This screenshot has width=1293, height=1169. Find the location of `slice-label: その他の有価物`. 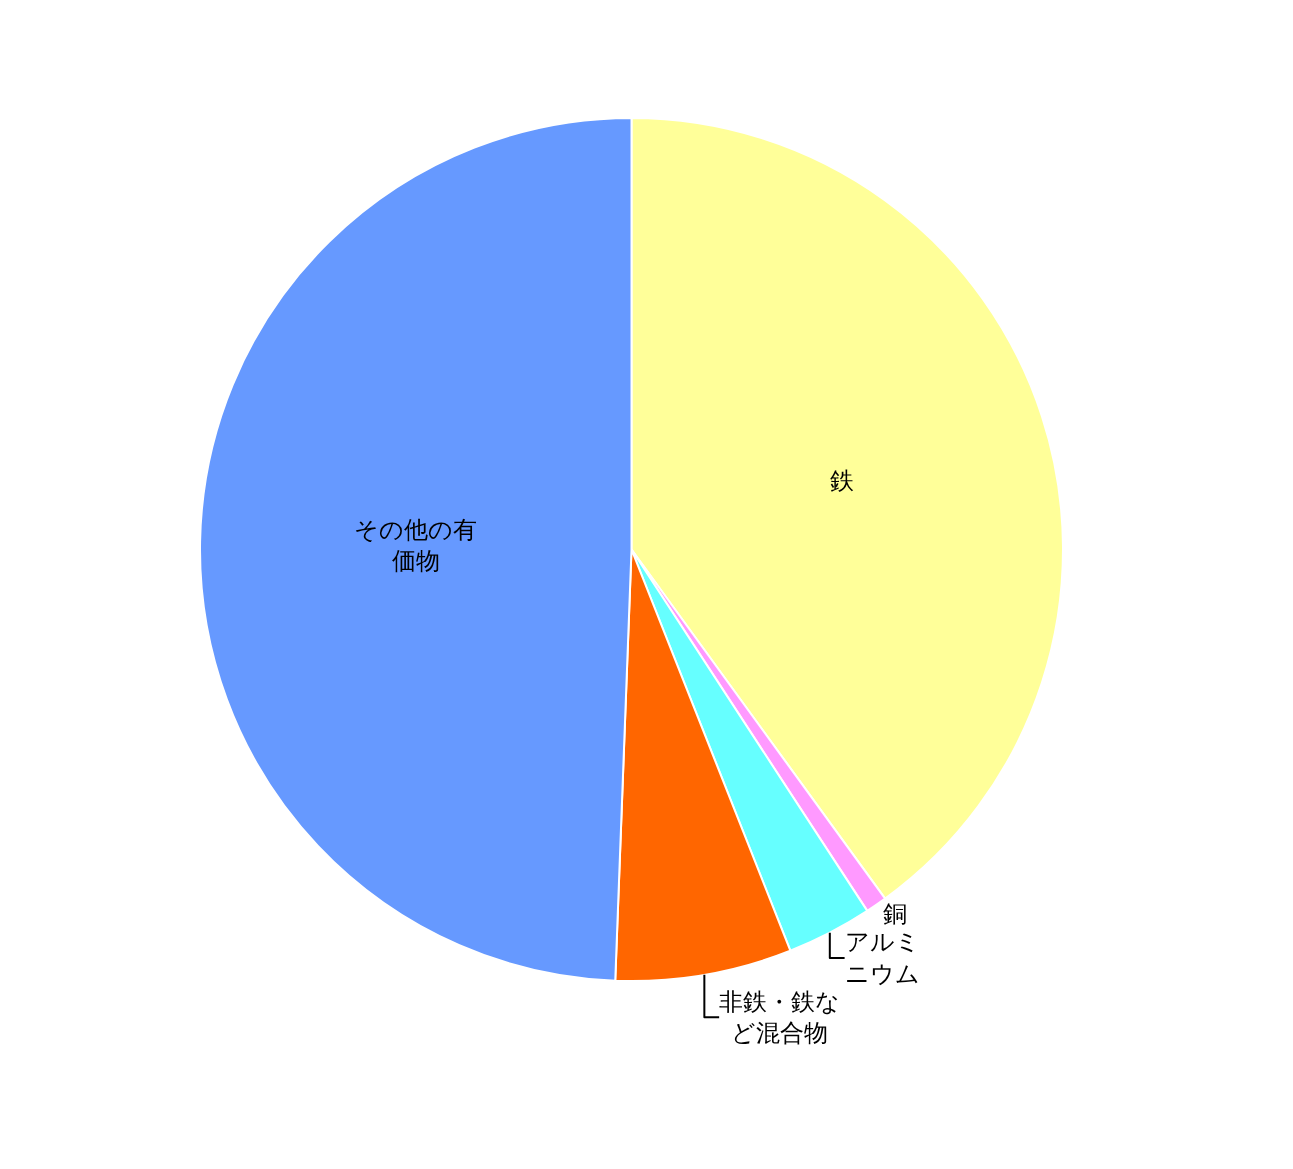

slice-label: その他の有価物 is located at coordinates (416, 545).